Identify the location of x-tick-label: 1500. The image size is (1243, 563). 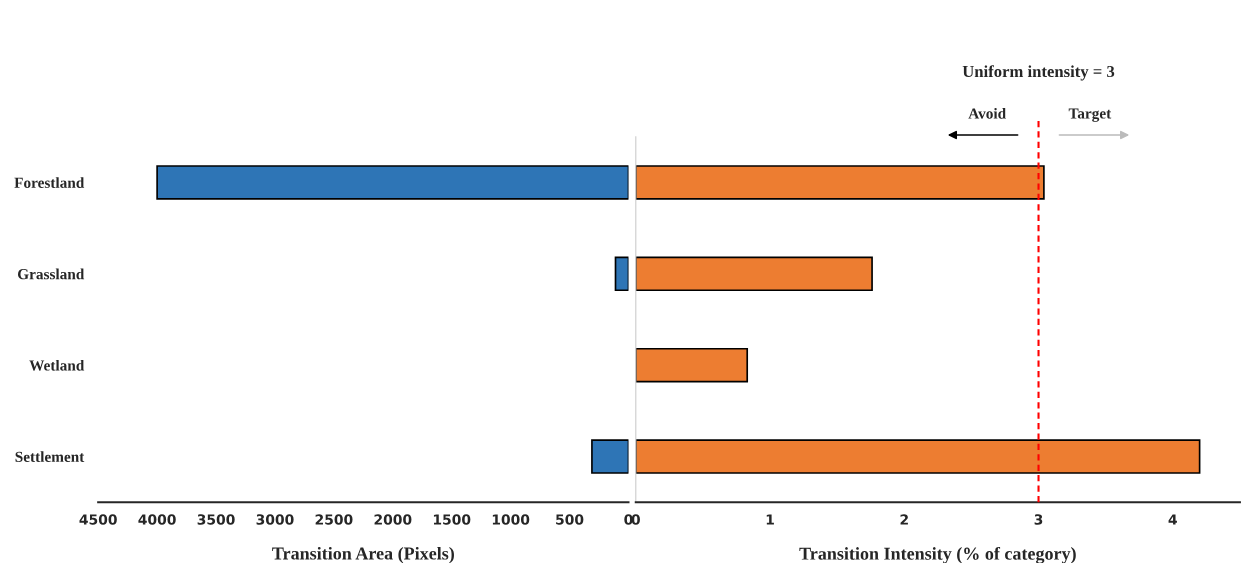
(452, 519).